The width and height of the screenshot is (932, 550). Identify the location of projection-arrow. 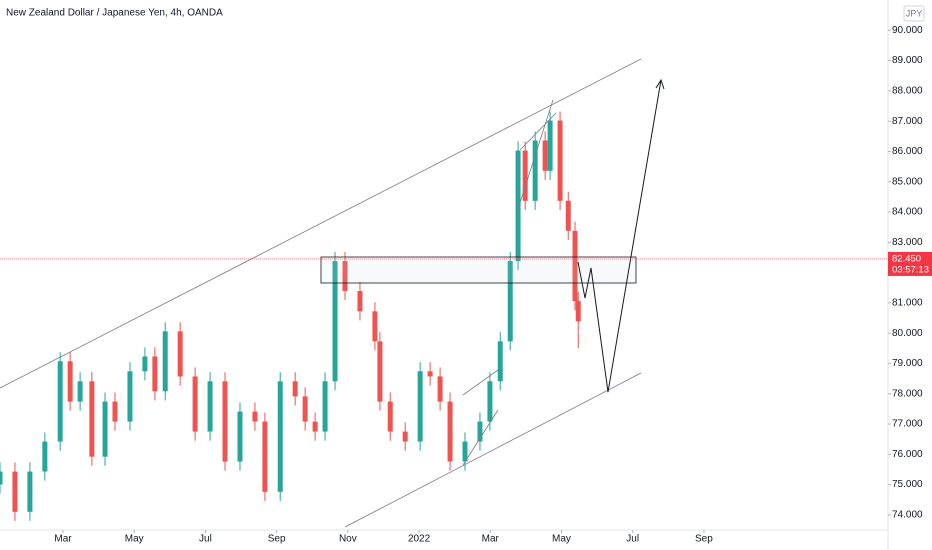
(660, 84).